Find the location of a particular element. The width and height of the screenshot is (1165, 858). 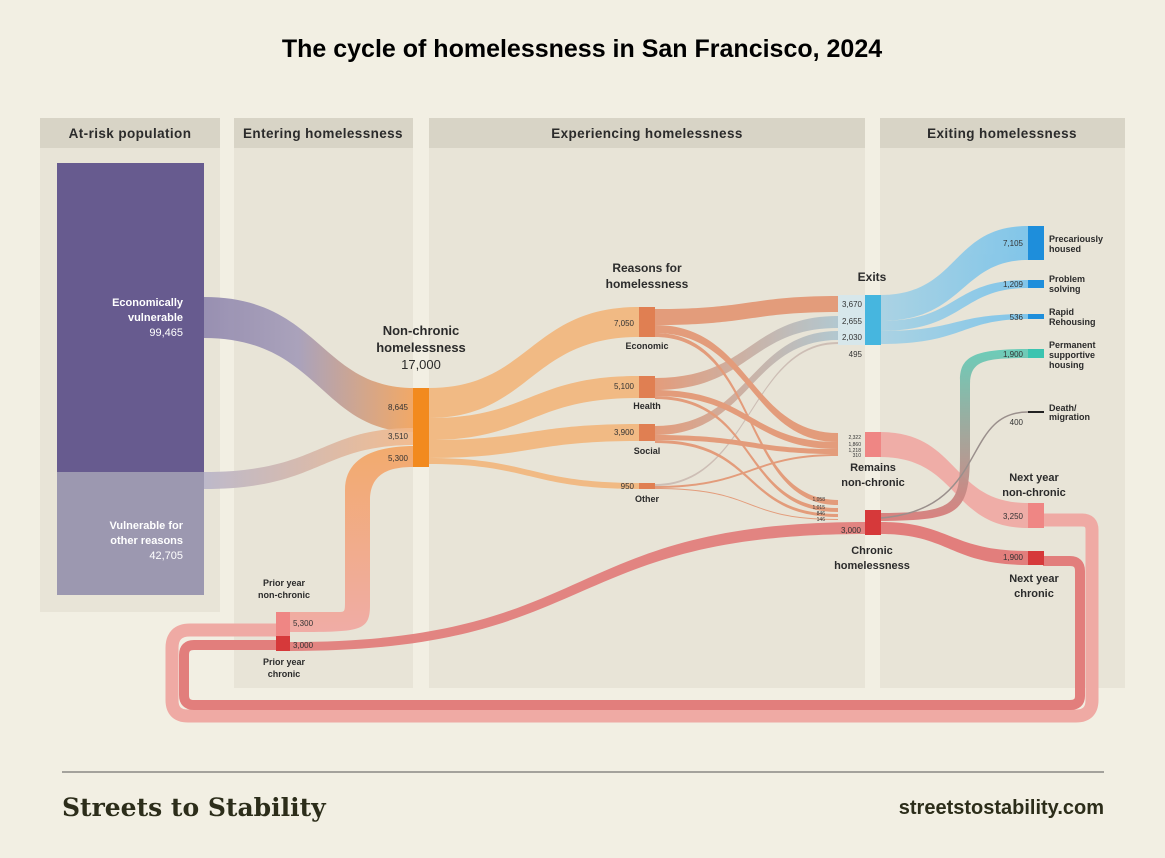

label-precarious-line1: Precariously is located at coordinates (1076, 239).